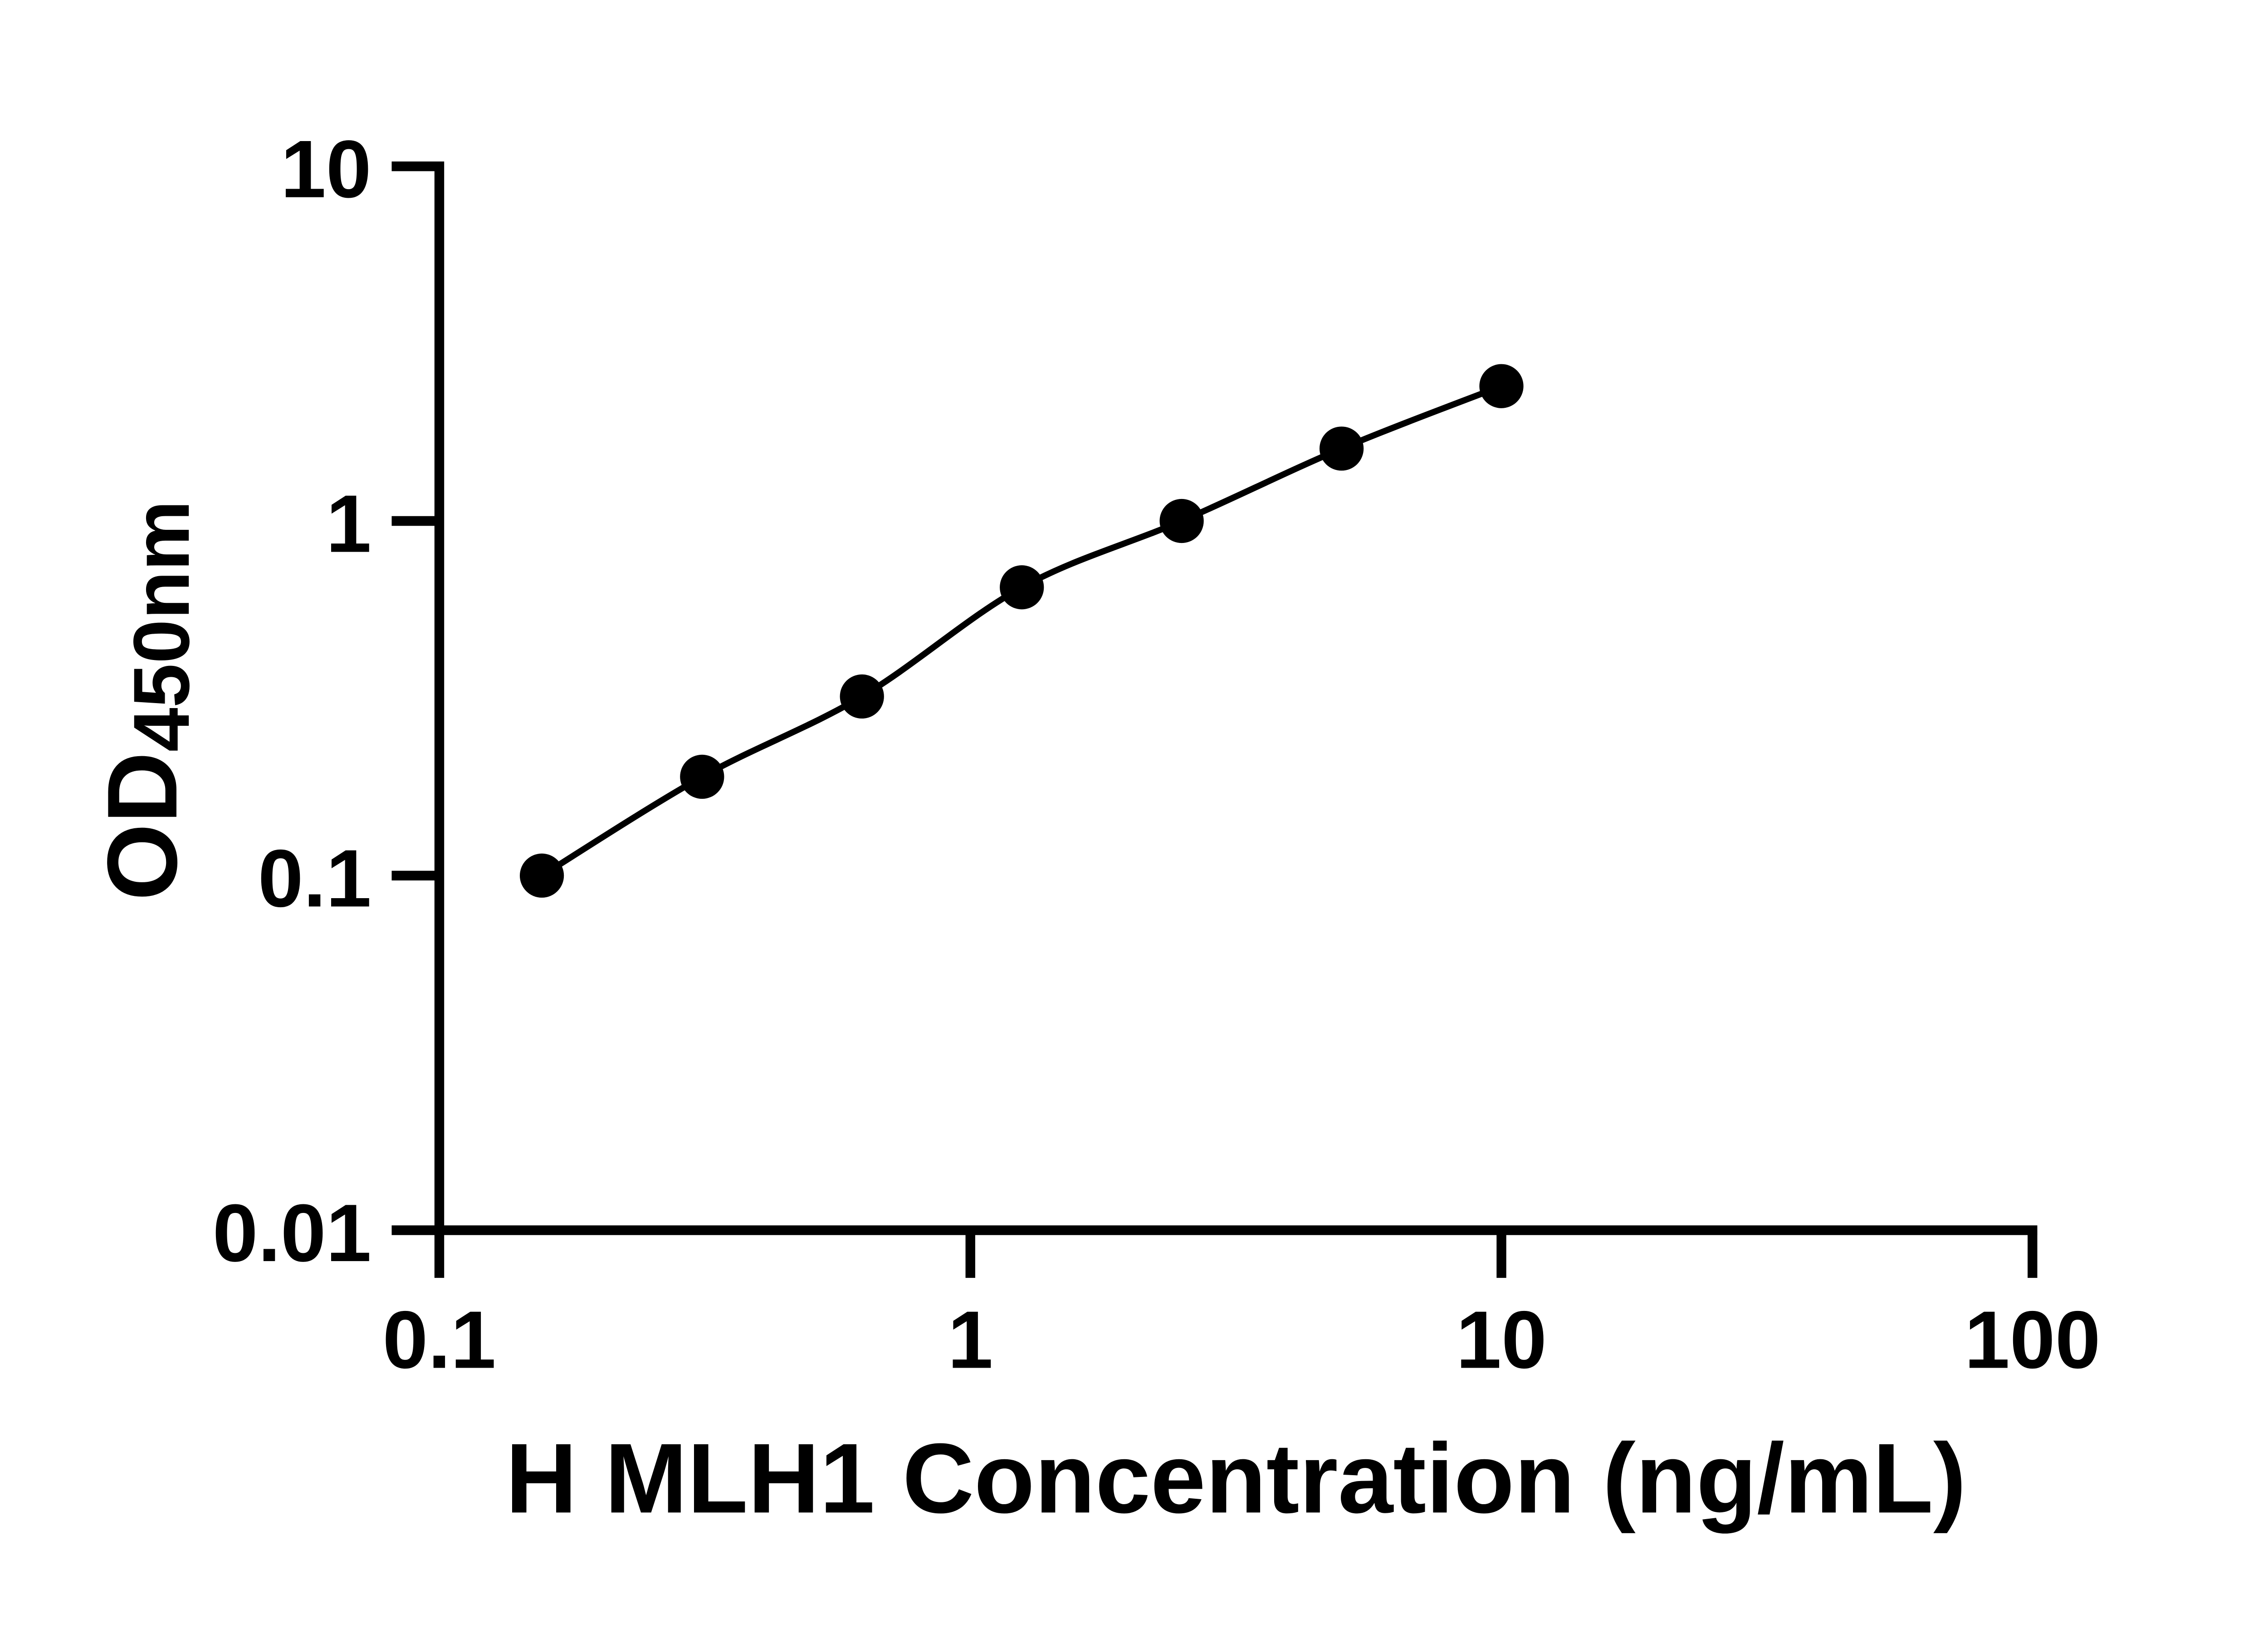 This screenshot has width=2268, height=1633. Describe the element at coordinates (439, 1339) in the screenshot. I see `x-tick-label-0.1: 0.1` at that location.